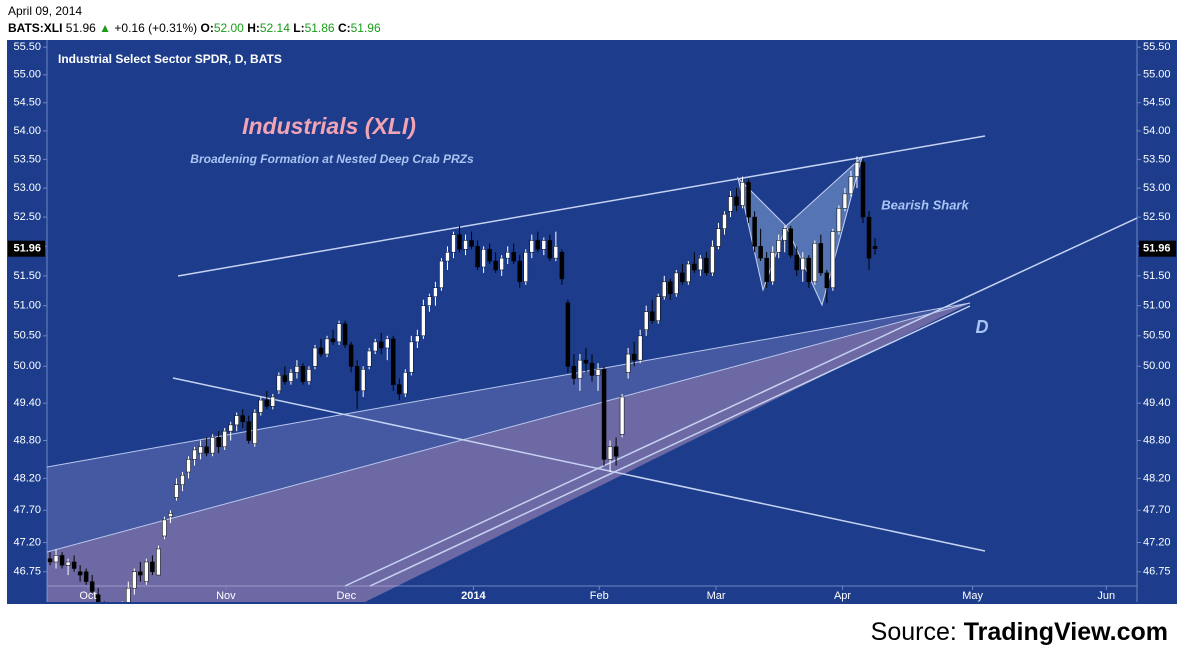 The image size is (1184, 661). I want to click on y-tick-label: 50.50, so click(27, 336).